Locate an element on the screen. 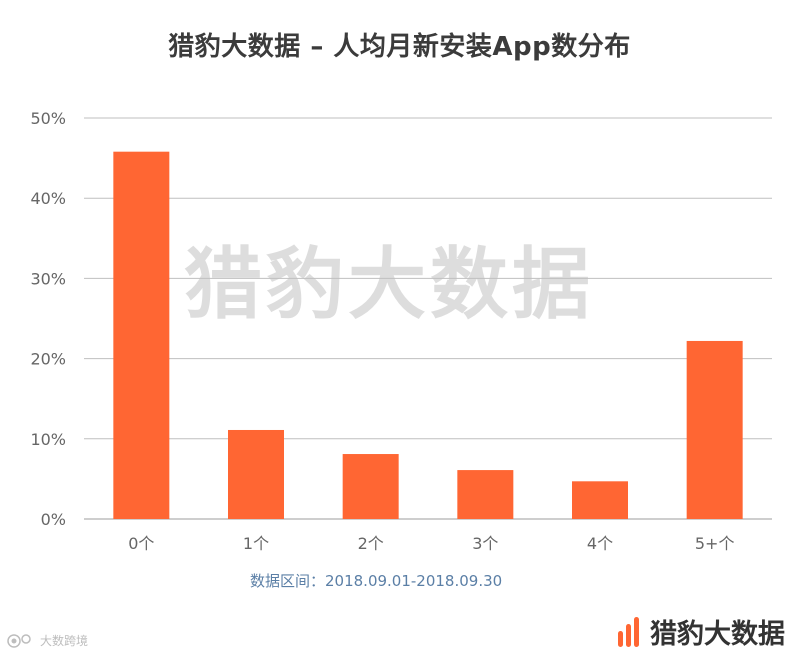  chart-title: 猎豹大数据 – 人均月新安装App数分布 is located at coordinates (399, 47).